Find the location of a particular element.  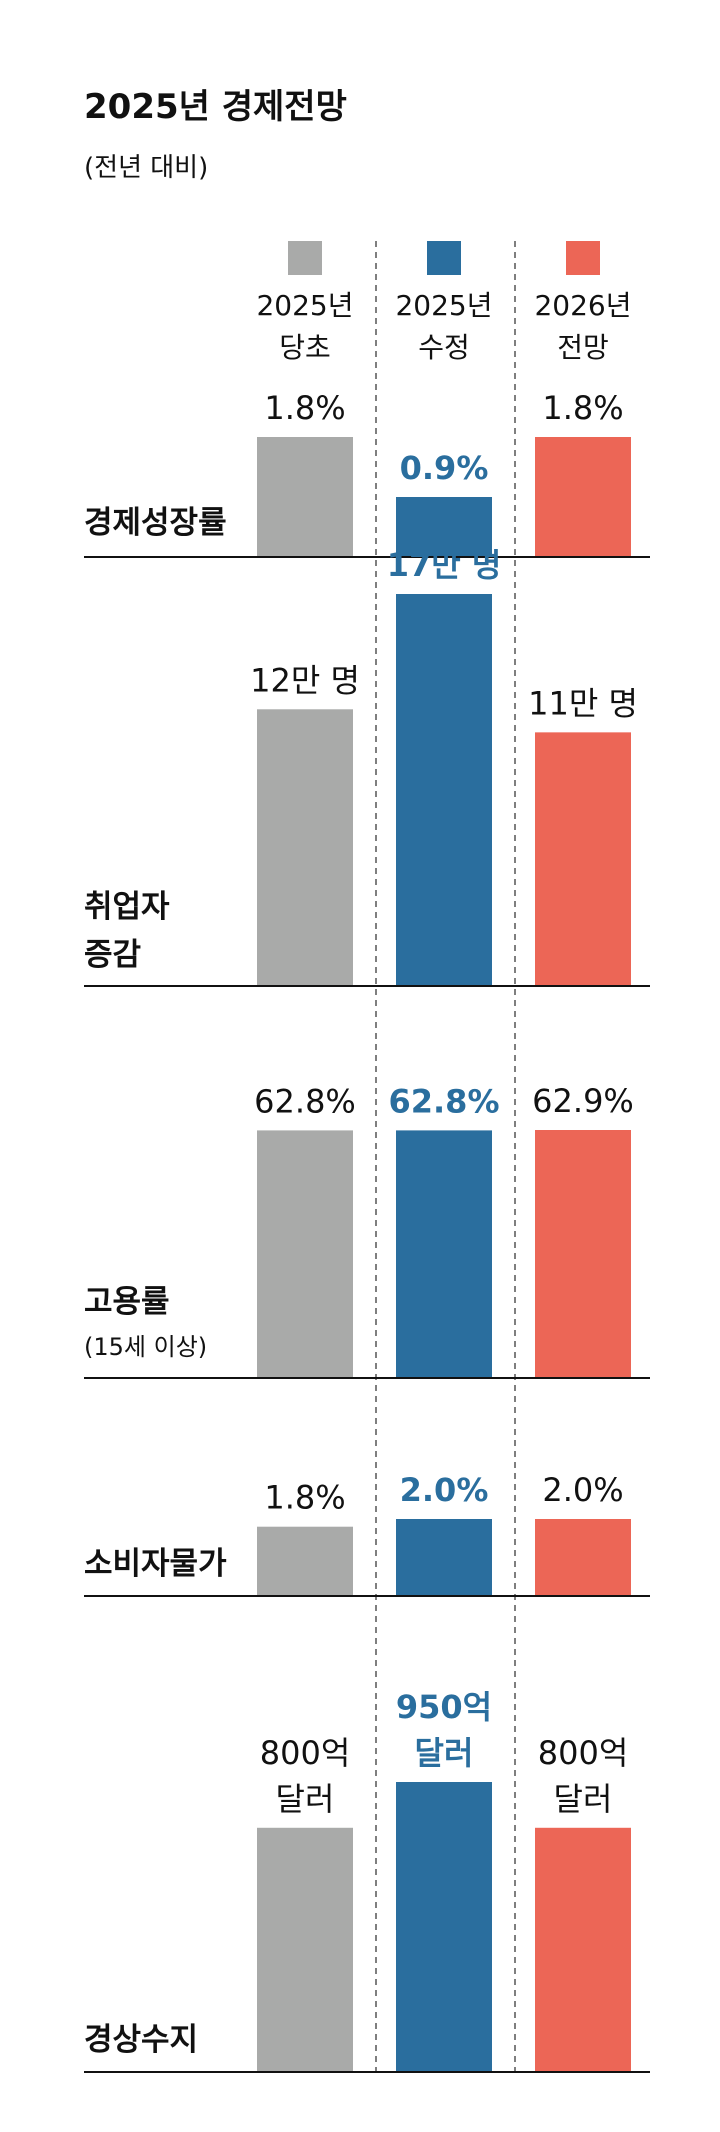

legend-label: 당초 is located at coordinates (305, 347).